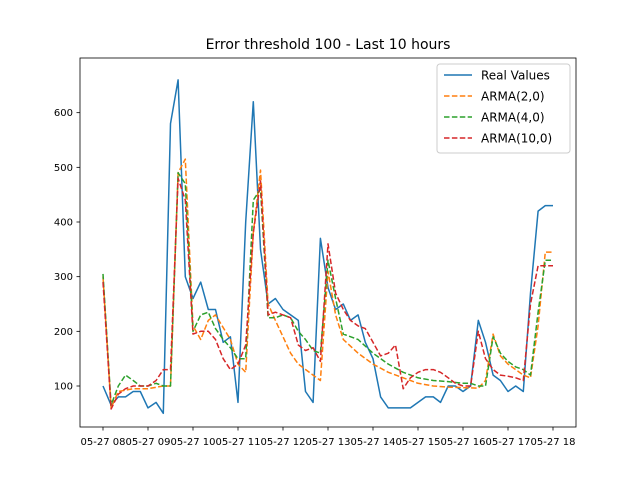 This screenshot has width=640, height=480. I want to click on y-tick-label: 100, so click(63, 387).